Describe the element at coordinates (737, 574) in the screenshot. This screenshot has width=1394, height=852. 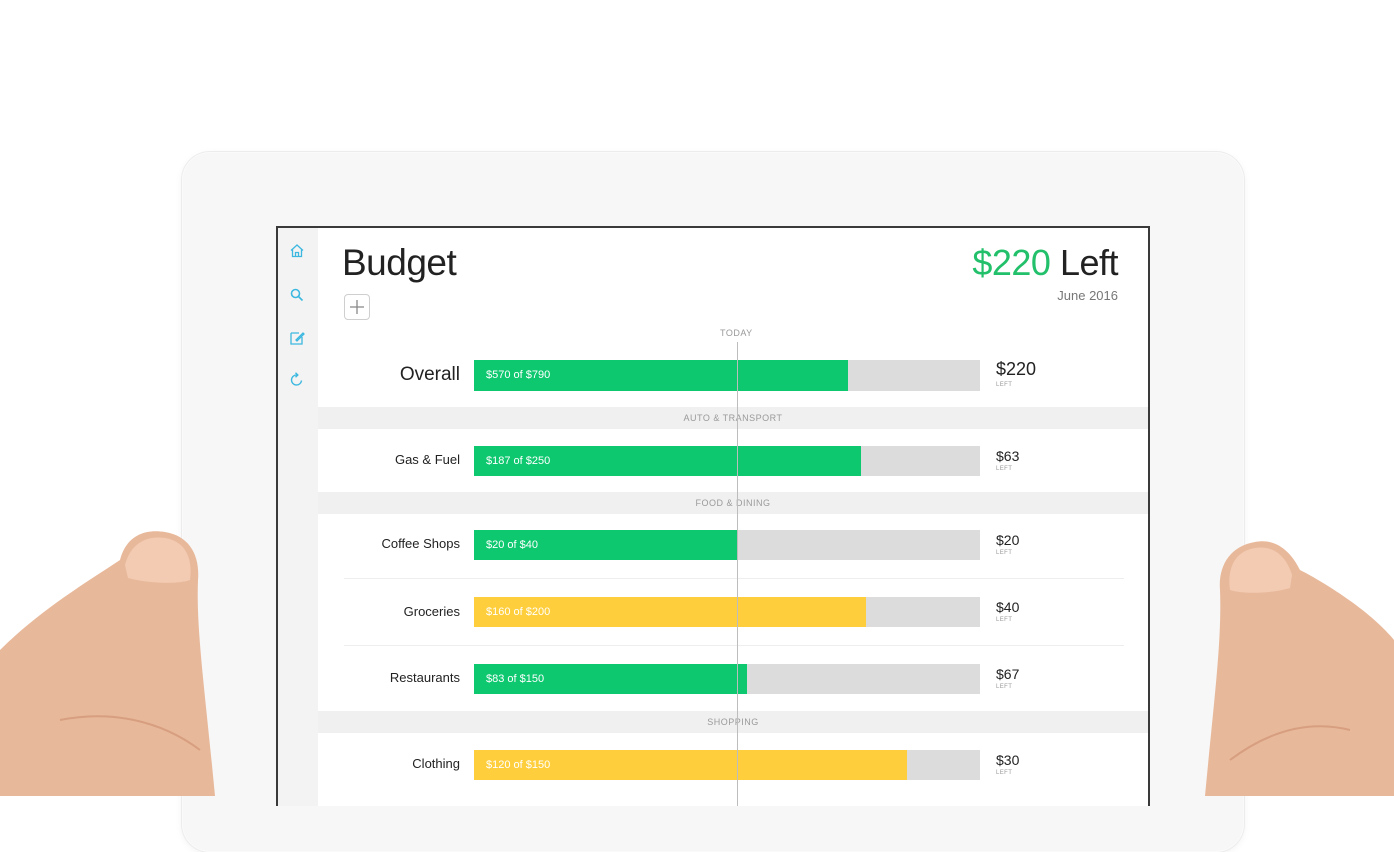
I see `today-marker-line` at that location.